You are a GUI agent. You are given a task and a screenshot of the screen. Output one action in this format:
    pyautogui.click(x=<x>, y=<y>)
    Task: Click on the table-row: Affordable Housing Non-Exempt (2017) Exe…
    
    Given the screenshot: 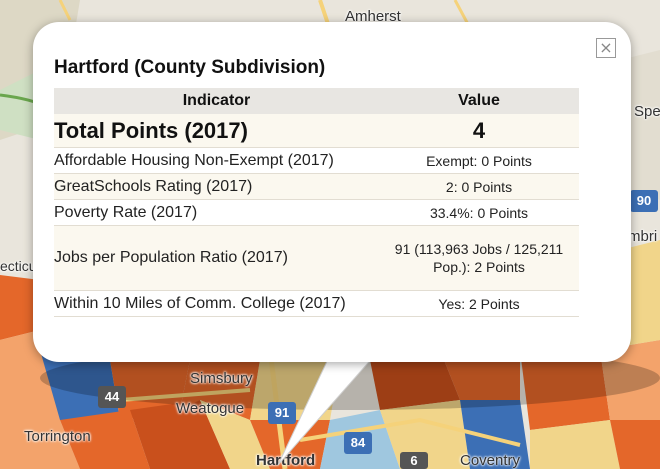 What is the action you would take?
    pyautogui.click(x=316, y=160)
    